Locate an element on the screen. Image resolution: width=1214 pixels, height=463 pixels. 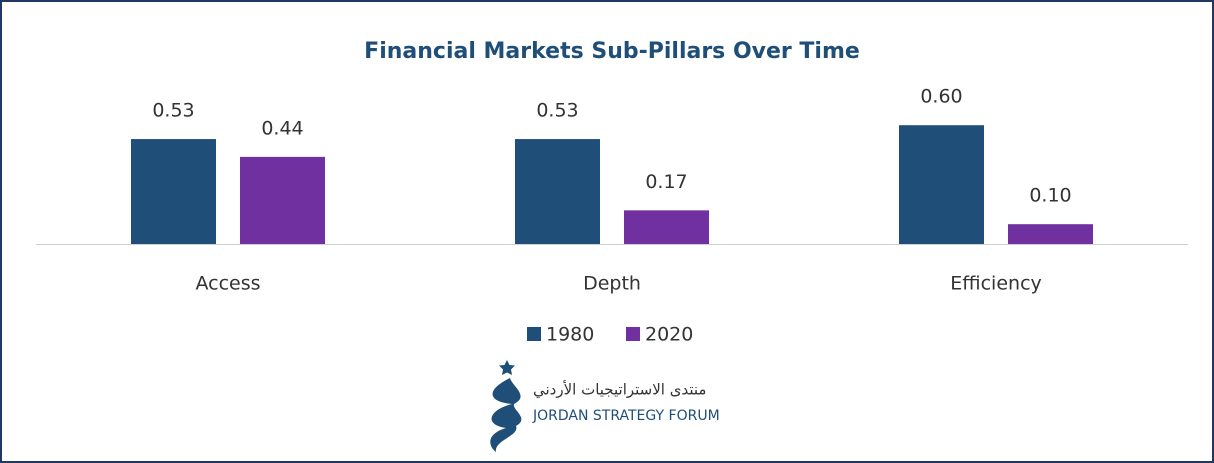
data-label: 0.10 is located at coordinates (1050, 196).